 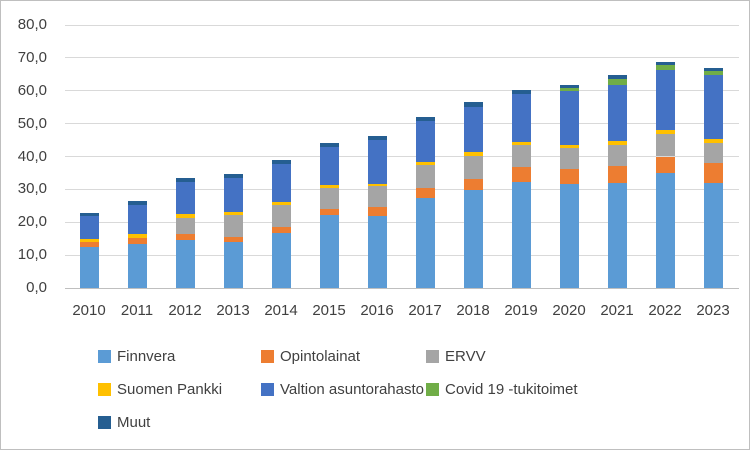 What do you see at coordinates (665, 310) in the screenshot?
I see `x-axis-tick-label: 2022` at bounding box center [665, 310].